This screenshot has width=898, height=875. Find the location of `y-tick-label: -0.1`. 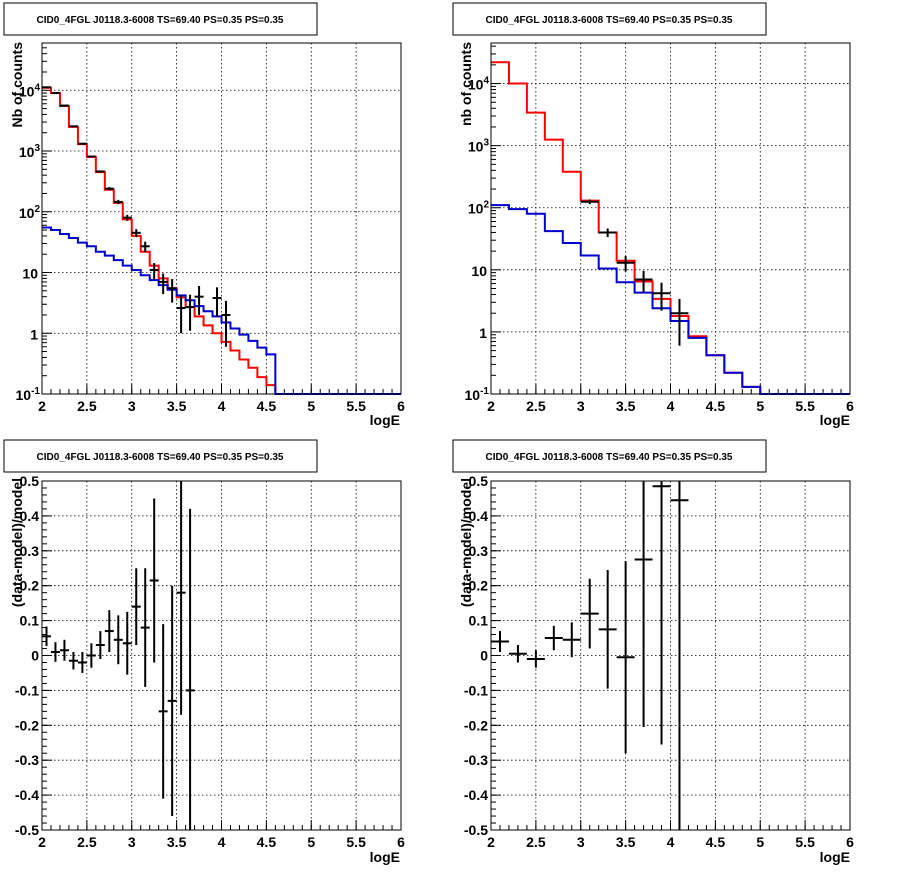

y-tick-label: -0.1 is located at coordinates (27, 690).